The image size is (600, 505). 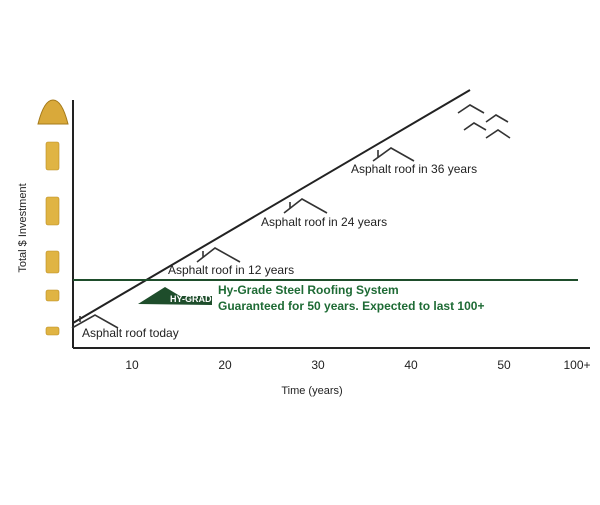 I want to click on y-axis-label: Total $ Investment, so click(x=23, y=227).